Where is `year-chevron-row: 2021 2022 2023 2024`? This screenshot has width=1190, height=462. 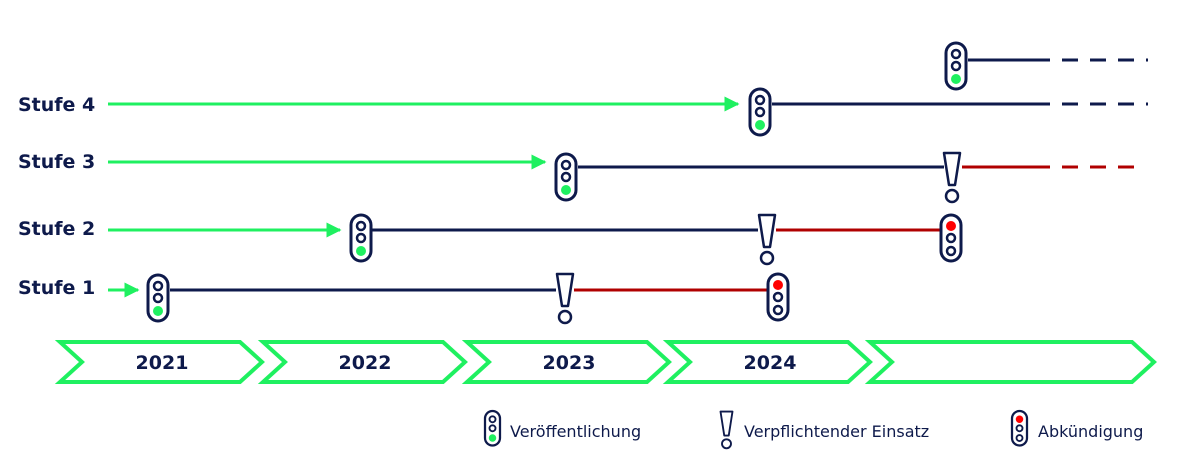
year-chevron-row: 2021 2022 2023 2024 is located at coordinates (605, 362).